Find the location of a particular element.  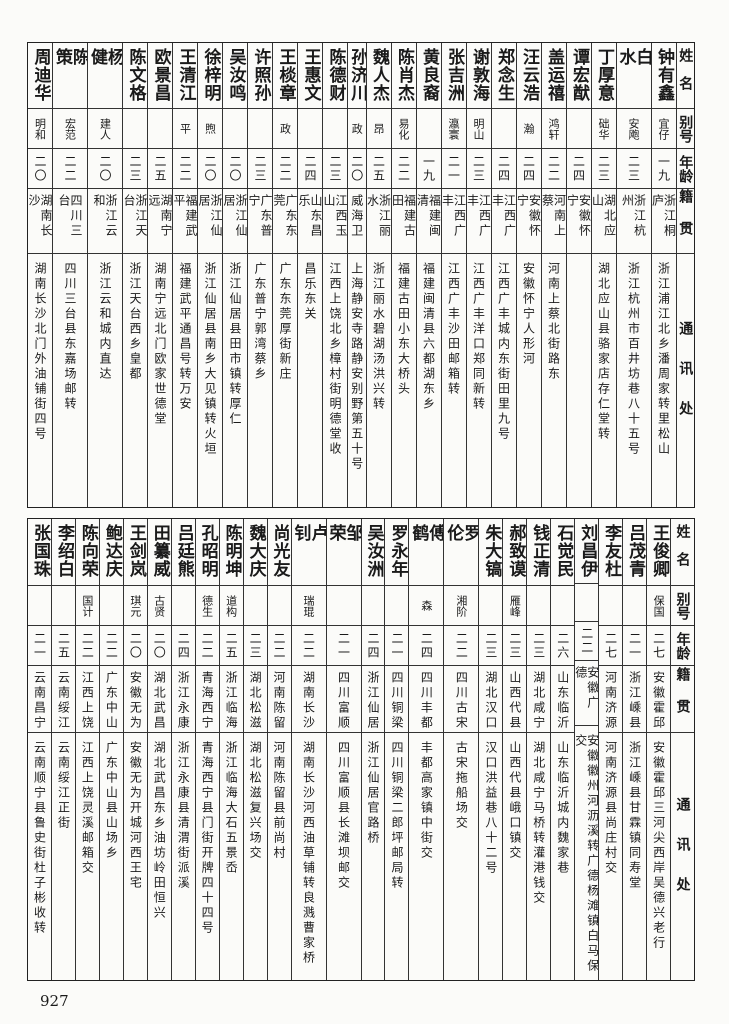

name-text: 王剑岚 is located at coordinates (135, 551).